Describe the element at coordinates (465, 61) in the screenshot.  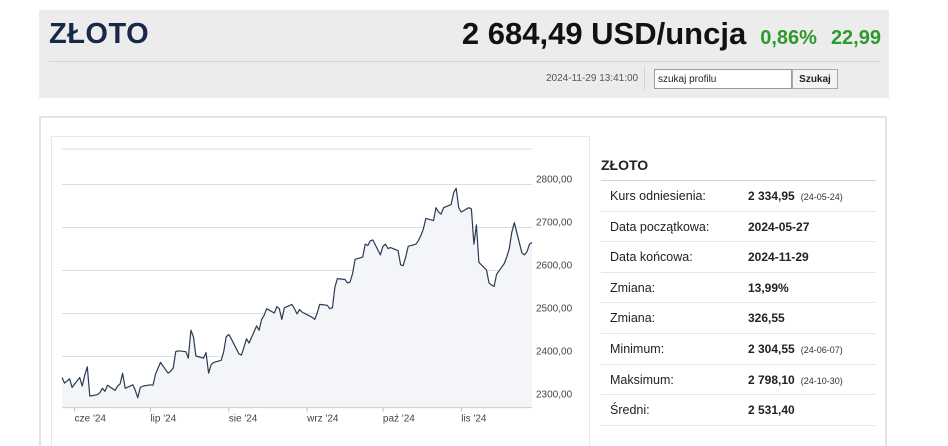
I see `header-divider` at that location.